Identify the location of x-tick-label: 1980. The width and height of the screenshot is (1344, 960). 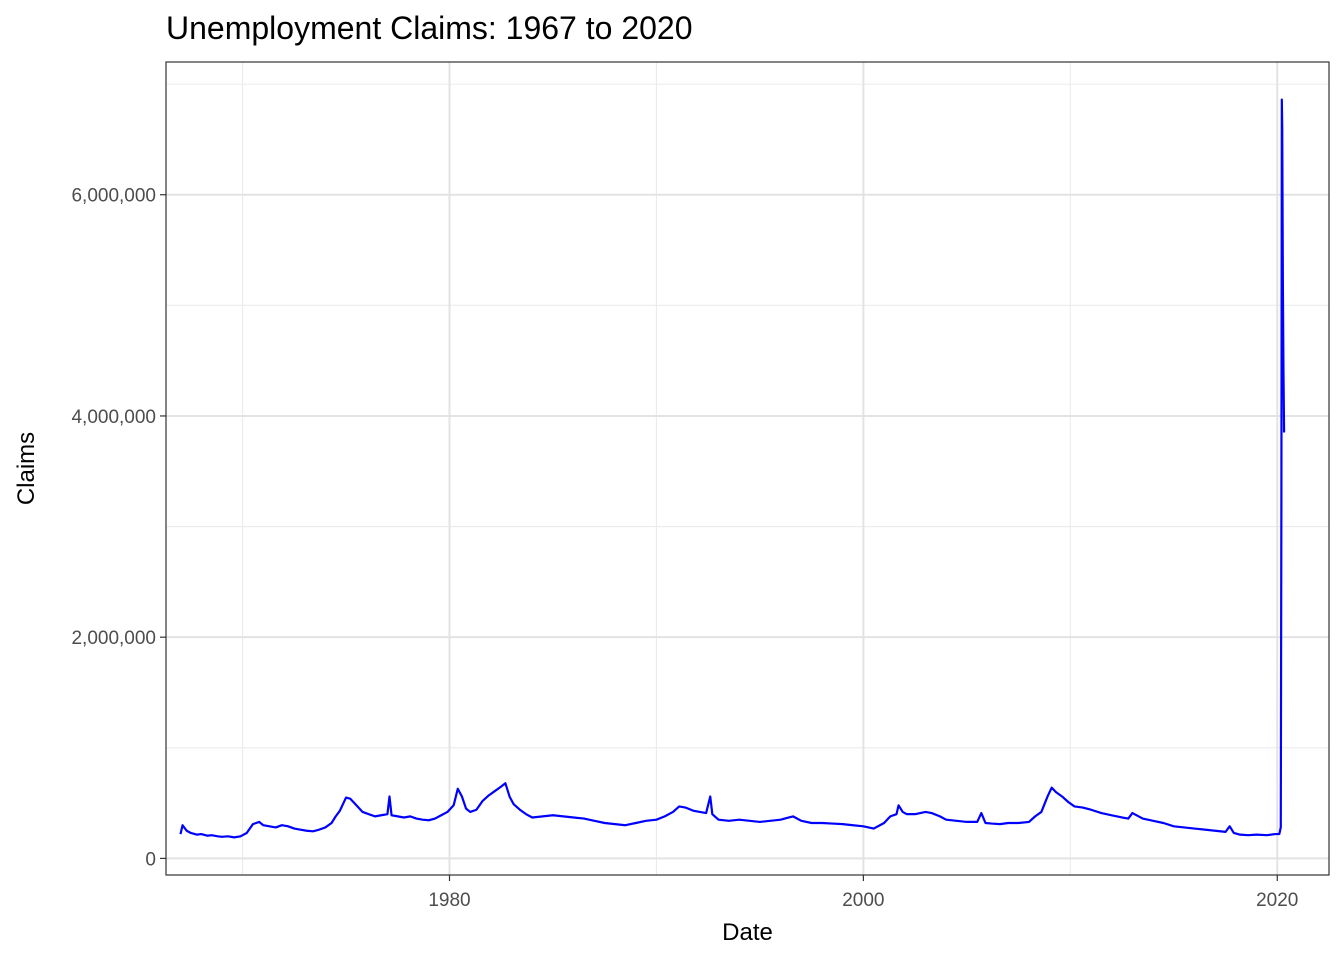
(449, 900).